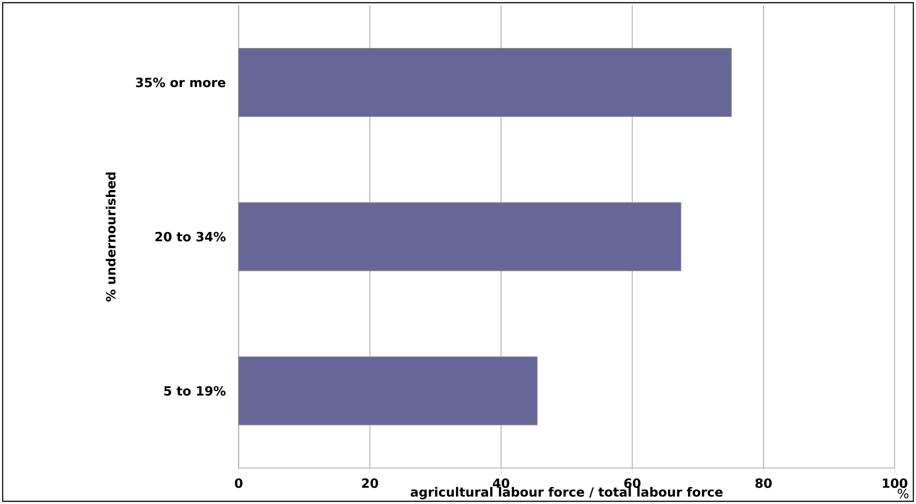 The height and width of the screenshot is (504, 916). I want to click on y-tick-label: 5 to 19%, so click(195, 391).